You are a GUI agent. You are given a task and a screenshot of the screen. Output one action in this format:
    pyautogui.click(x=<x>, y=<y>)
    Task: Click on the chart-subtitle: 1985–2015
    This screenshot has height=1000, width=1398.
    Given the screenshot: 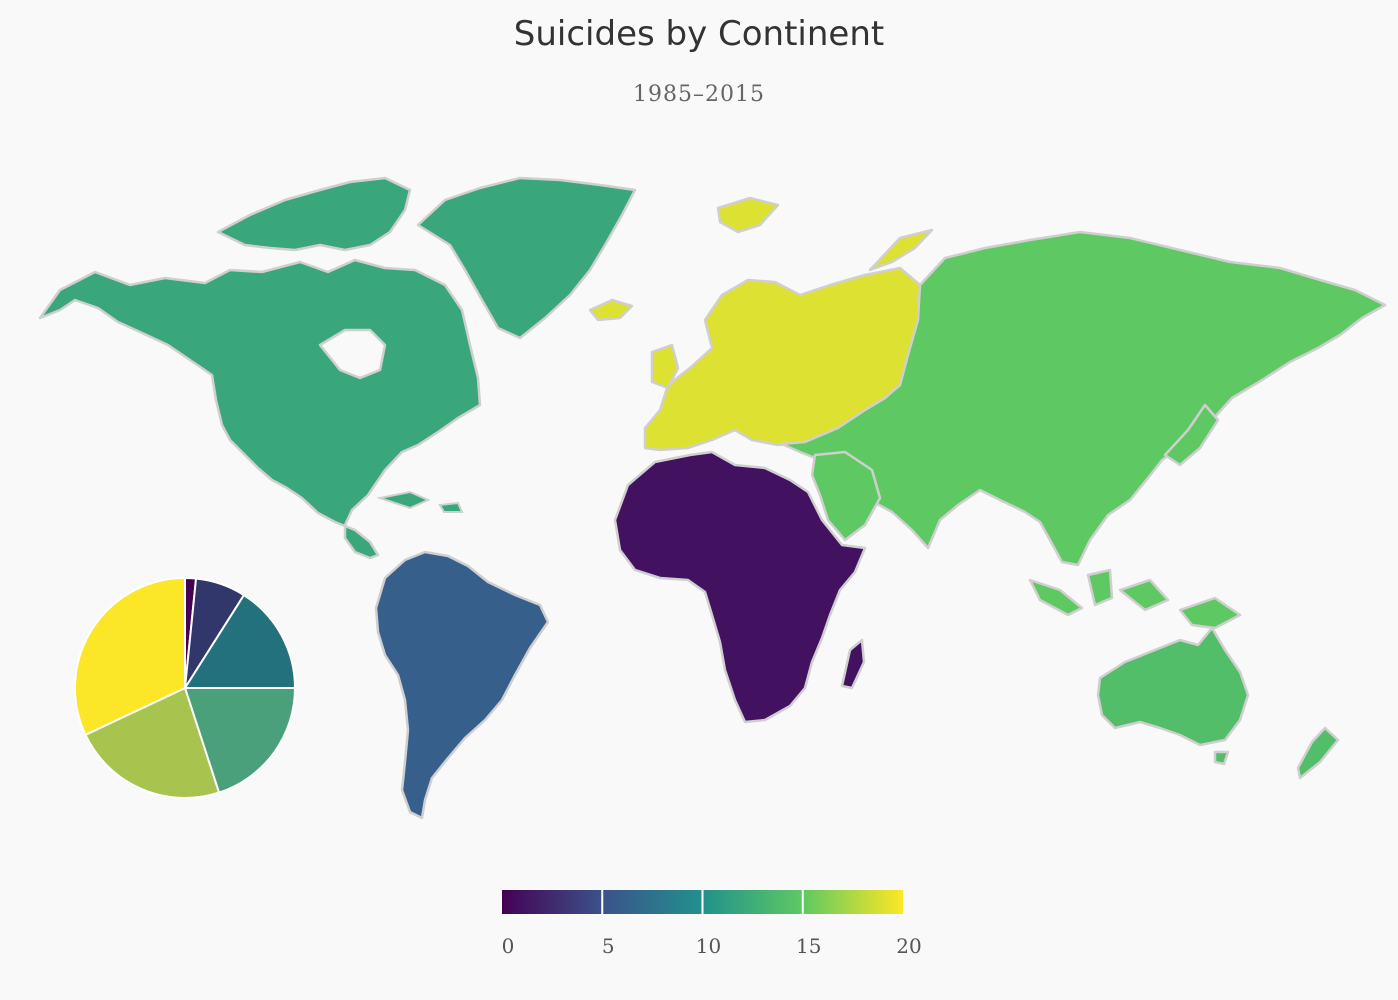 What is the action you would take?
    pyautogui.click(x=699, y=94)
    